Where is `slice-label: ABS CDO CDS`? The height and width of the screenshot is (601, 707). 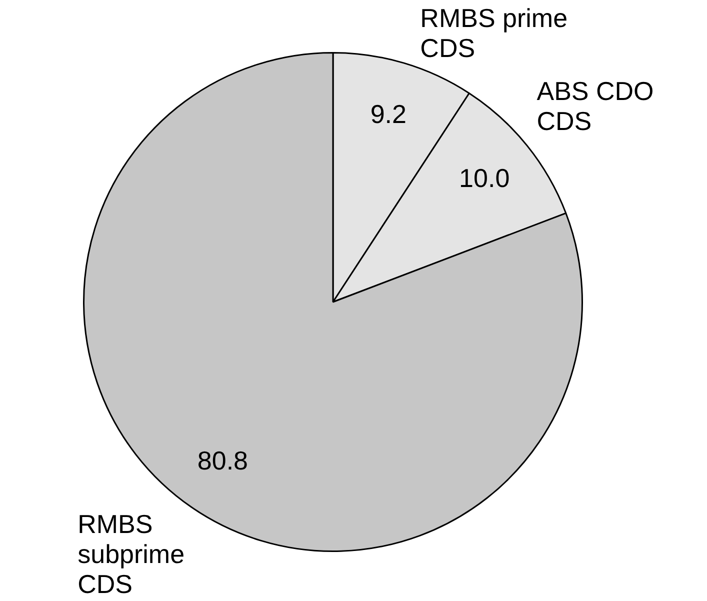 slice-label: ABS CDO CDS is located at coordinates (595, 106).